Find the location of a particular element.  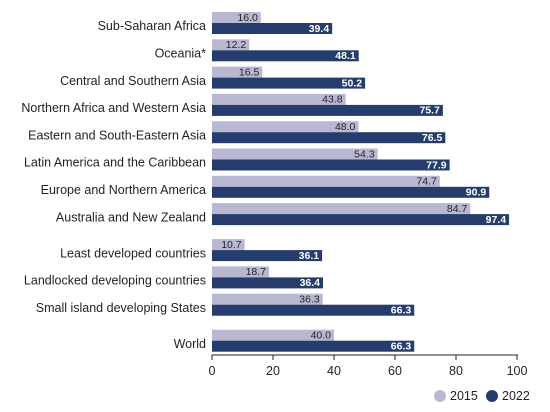

value-label-2015: 48.0 is located at coordinates (345, 127).